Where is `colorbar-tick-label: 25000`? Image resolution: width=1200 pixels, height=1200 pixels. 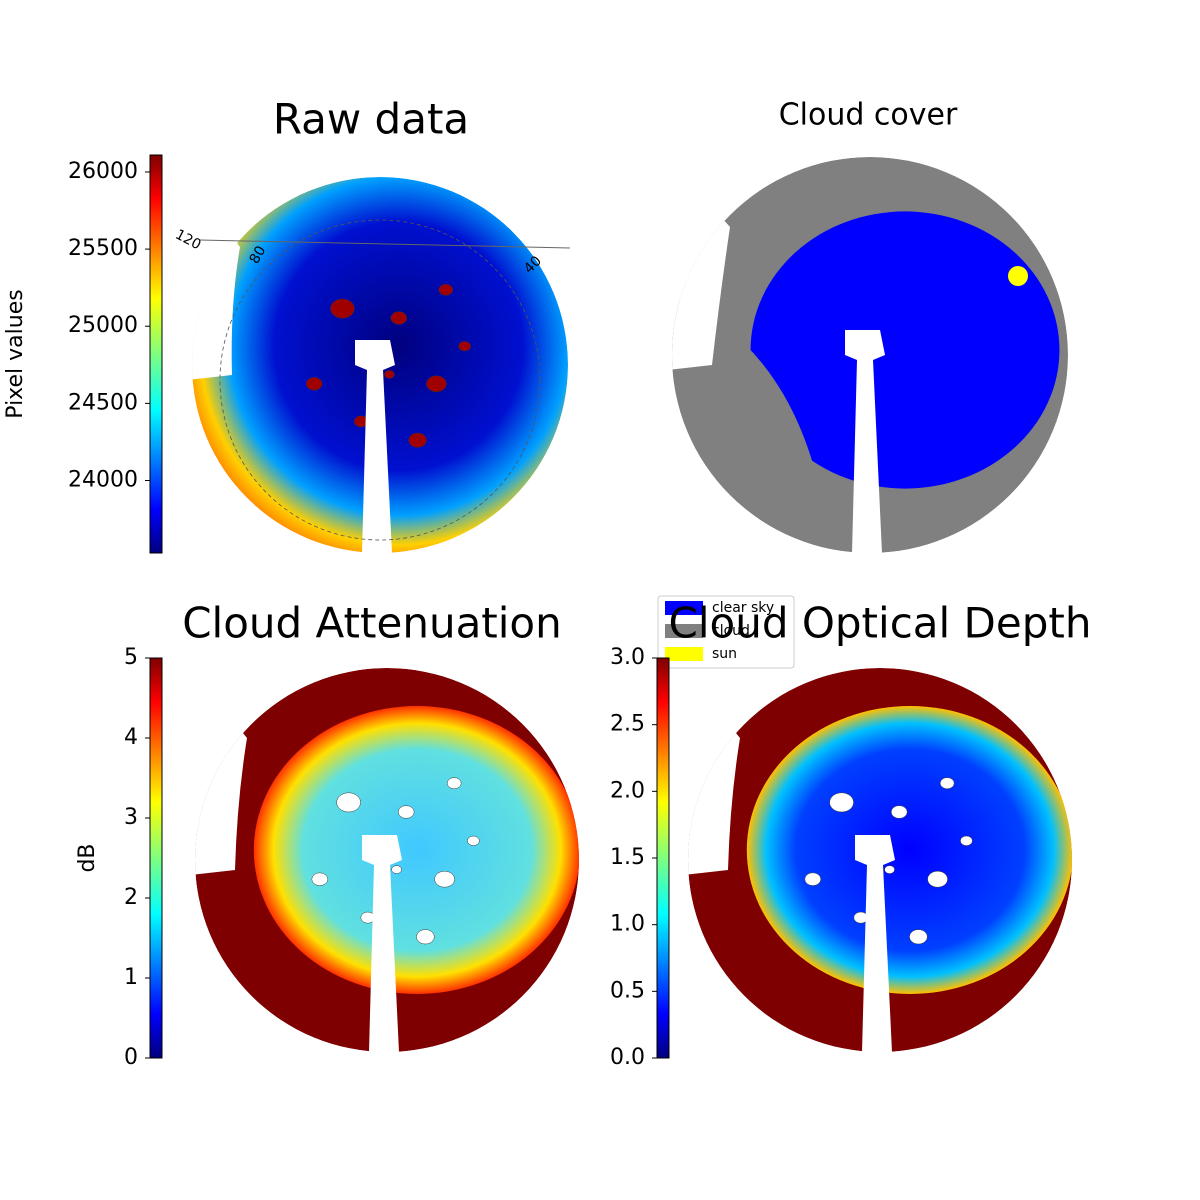
colorbar-tick-label: 25000 is located at coordinates (103, 325).